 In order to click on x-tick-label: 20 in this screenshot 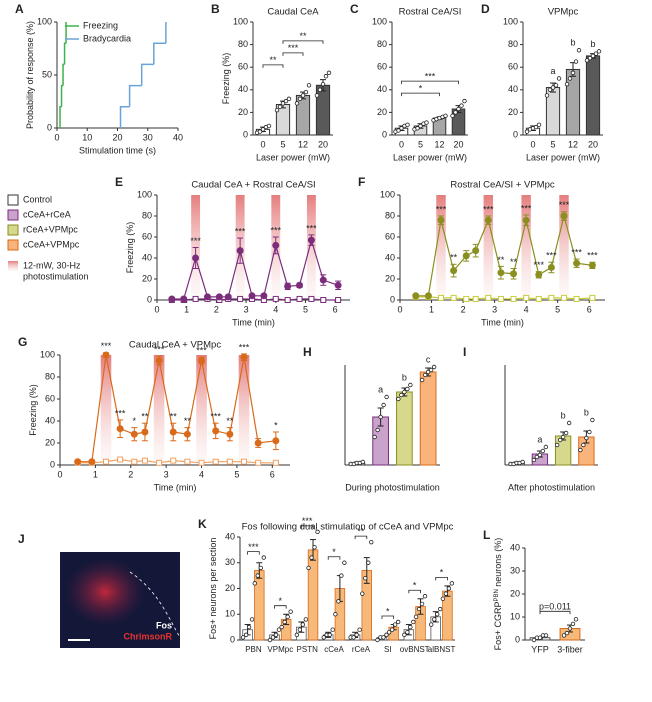, I will do `click(117, 137)`.